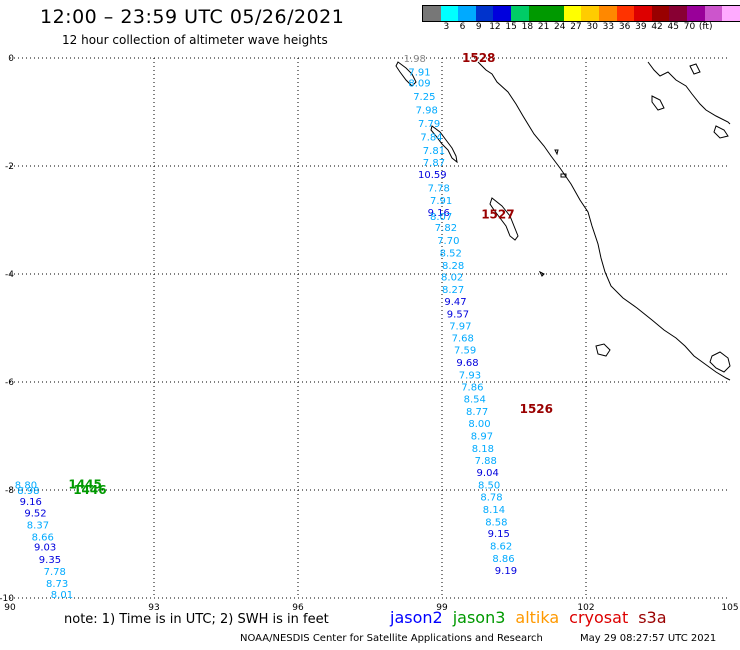  What do you see at coordinates (537, 617) in the screenshot?
I see `satellite-name: altika` at bounding box center [537, 617].